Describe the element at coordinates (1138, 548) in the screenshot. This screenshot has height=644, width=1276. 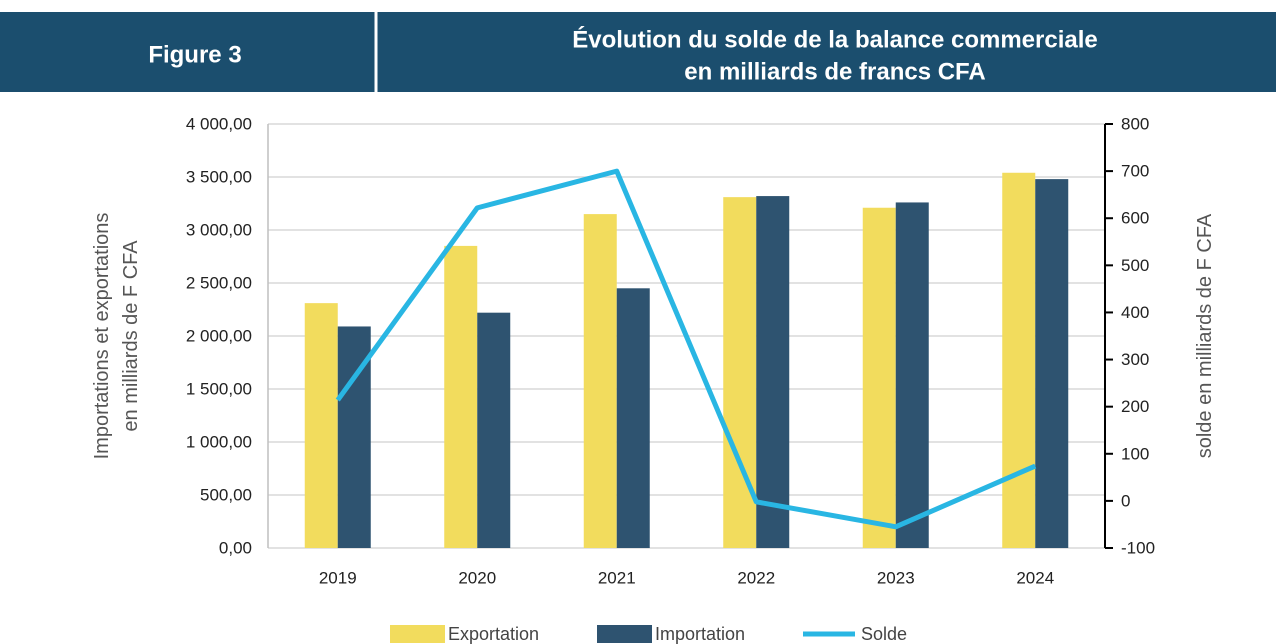
I see `y2-tick-label: -100` at that location.